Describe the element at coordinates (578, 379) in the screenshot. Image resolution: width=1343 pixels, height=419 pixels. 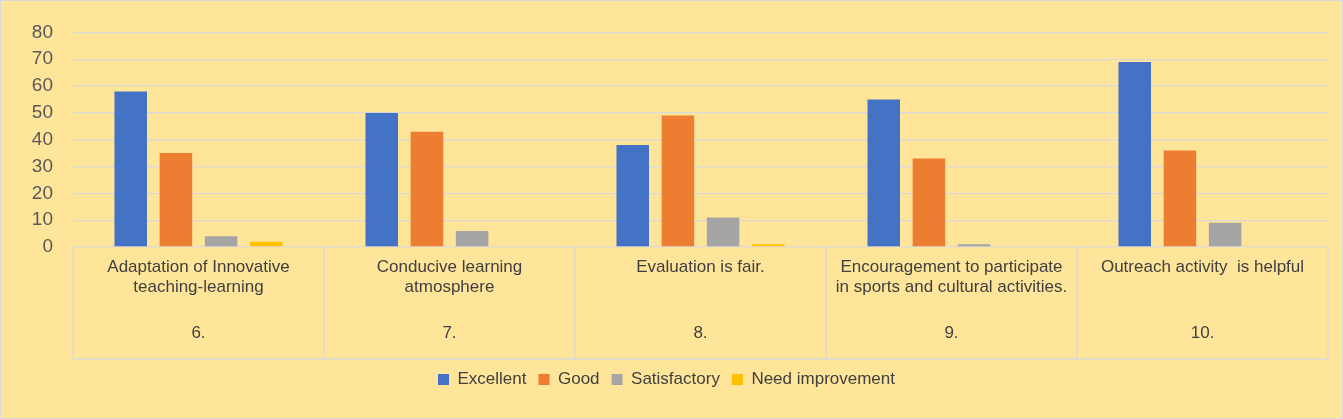
I see `legend-label: Good` at that location.